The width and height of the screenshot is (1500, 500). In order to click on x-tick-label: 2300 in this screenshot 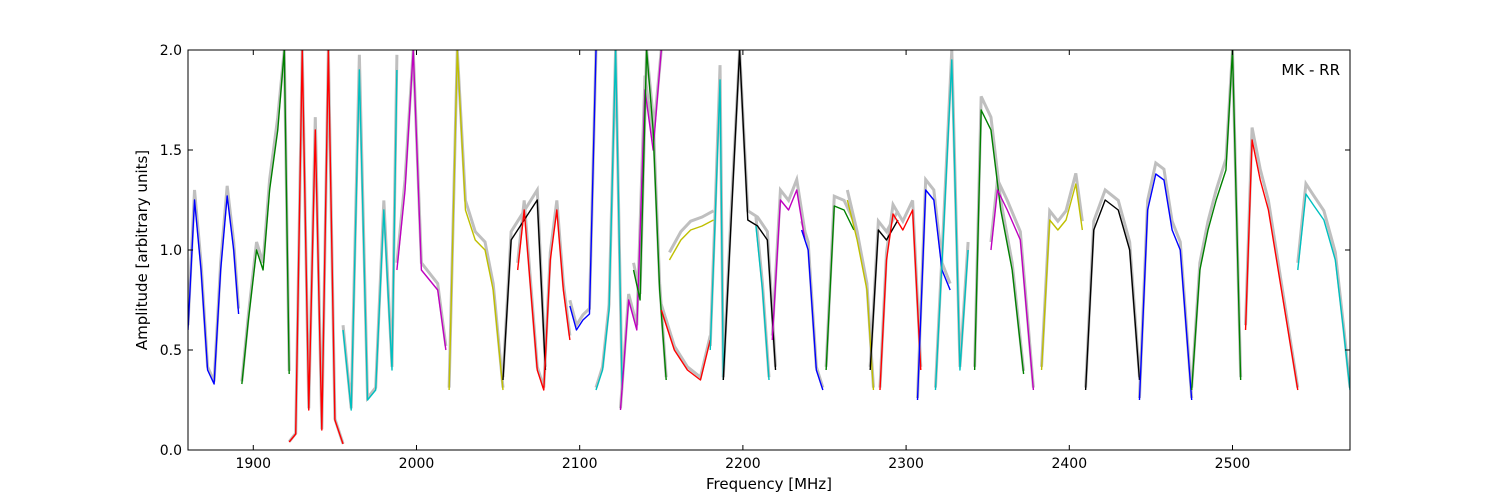, I will do `click(906, 464)`.